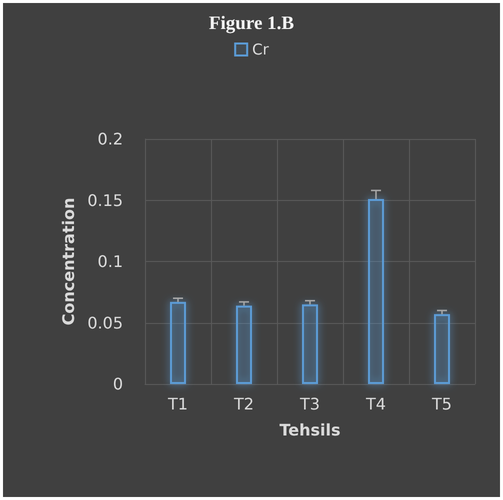  What do you see at coordinates (261, 49) in the screenshot?
I see `legend-label: Cr` at bounding box center [261, 49].